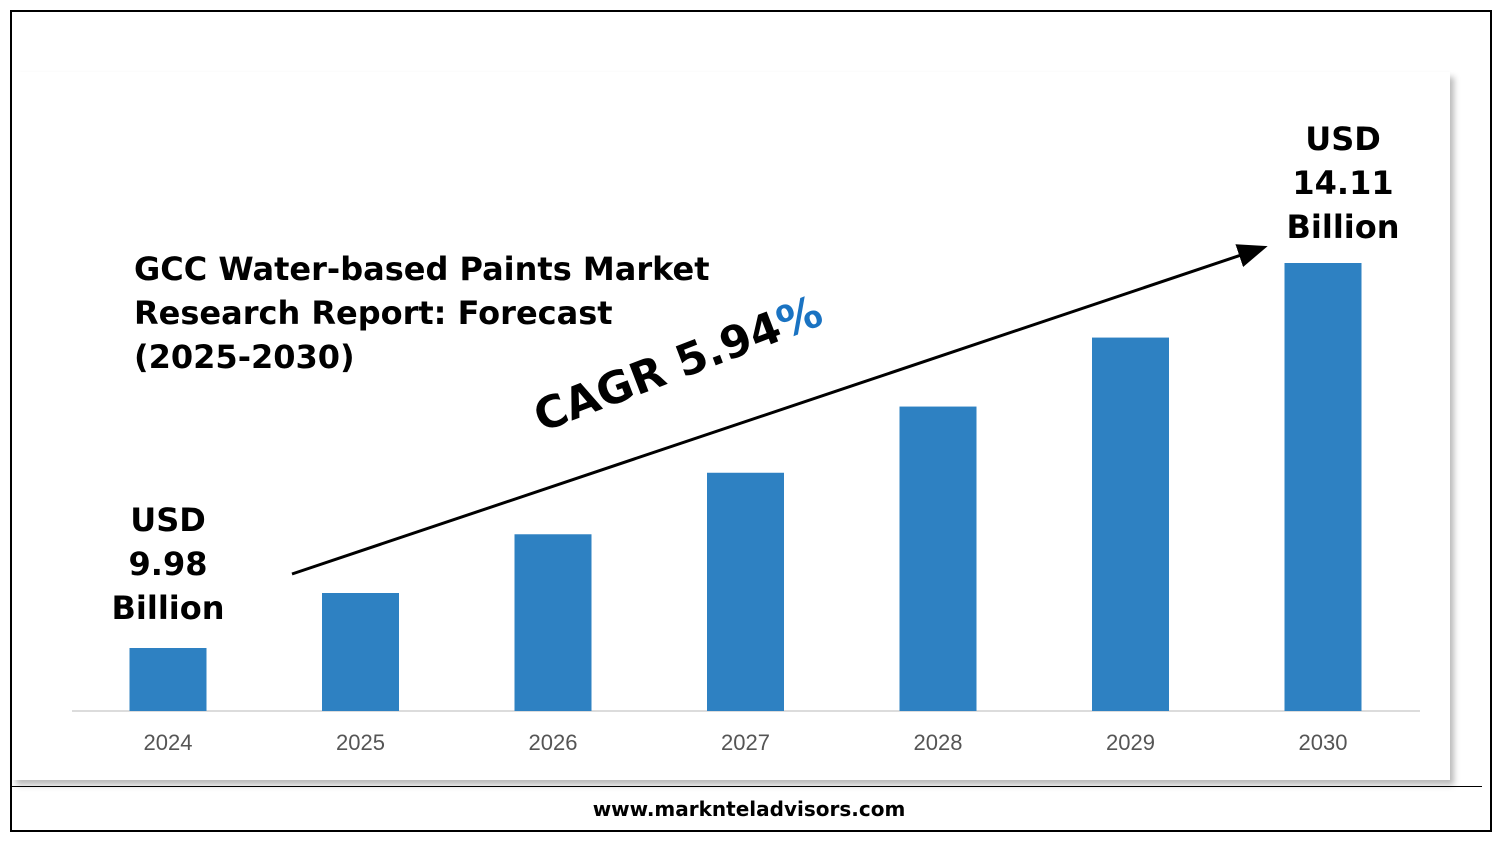 This screenshot has height=842, width=1498. Describe the element at coordinates (938, 558) in the screenshot. I see `bar-2028` at that location.